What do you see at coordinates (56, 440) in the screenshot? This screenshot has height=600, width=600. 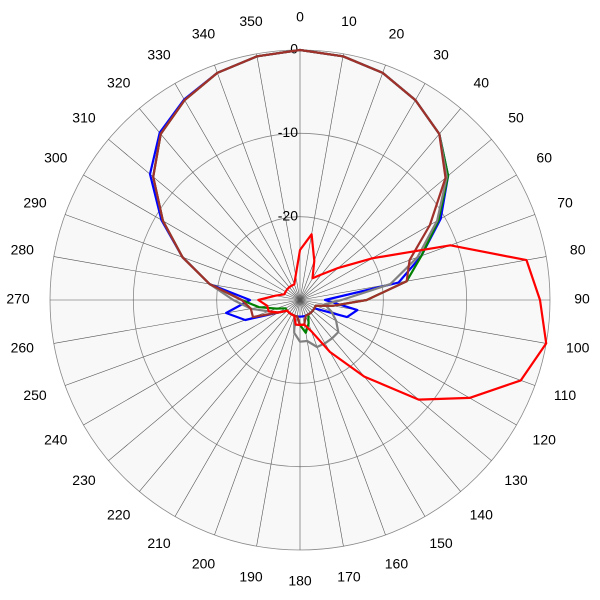 I see `angle-label: 240` at bounding box center [56, 440].